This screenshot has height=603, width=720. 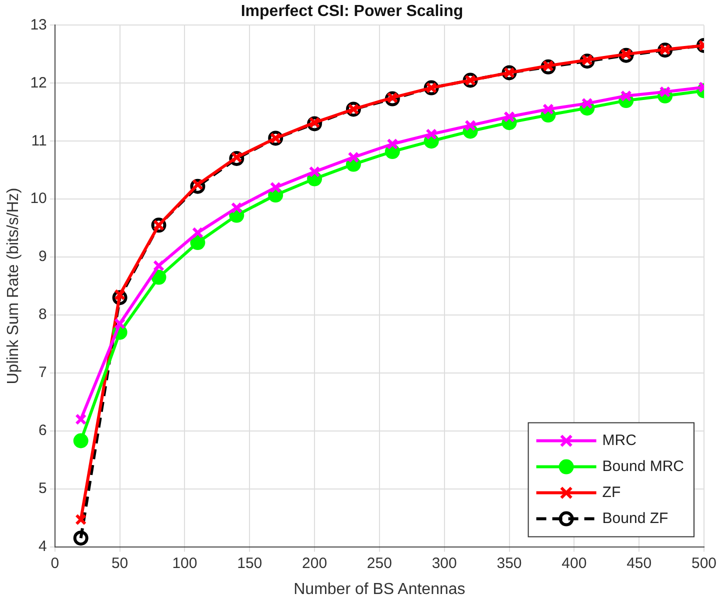 I want to click on y-tick-label: 11, so click(x=39, y=141).